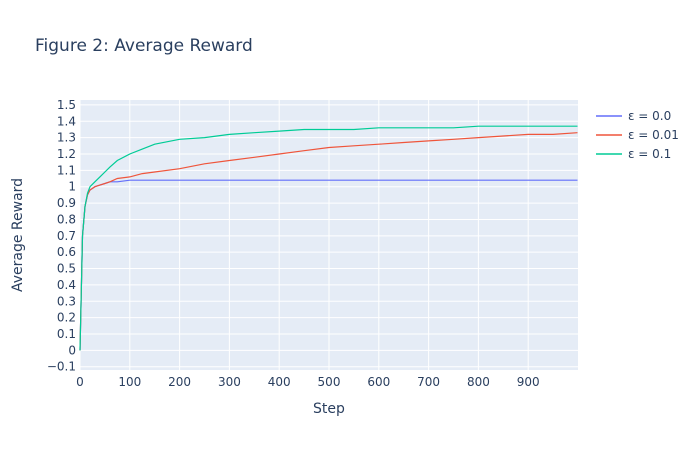 The height and width of the screenshot is (450, 700). What do you see at coordinates (528, 382) in the screenshot?
I see `x-tick-label: 900` at bounding box center [528, 382].